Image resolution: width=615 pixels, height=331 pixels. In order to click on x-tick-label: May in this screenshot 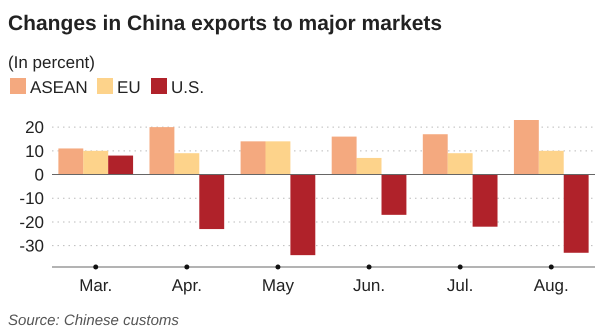, I will do `click(278, 285)`.